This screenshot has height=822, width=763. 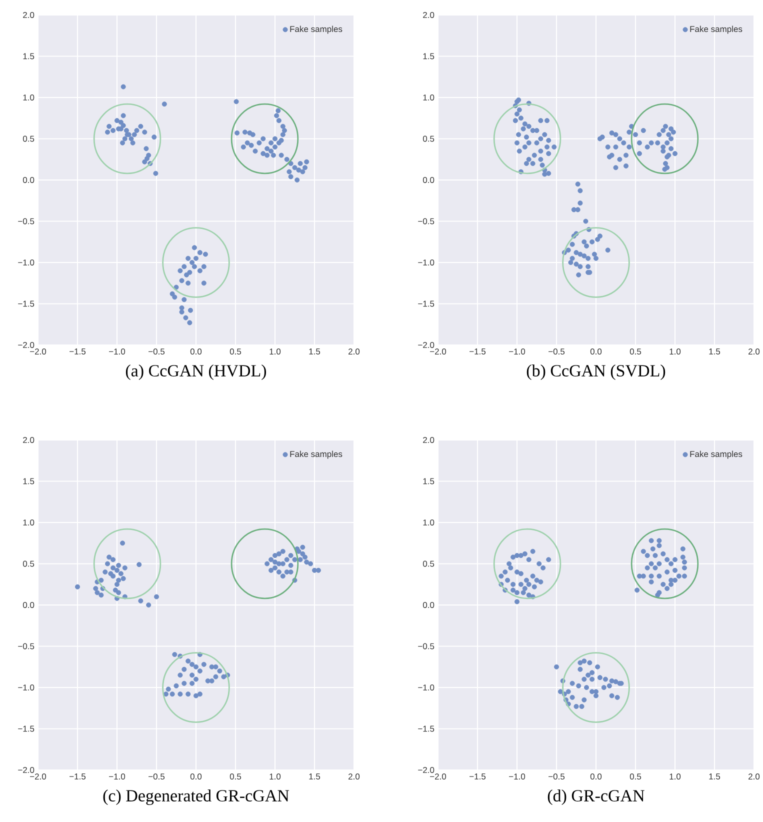 I want to click on text: (b) CcGAN (SVDL), so click(x=595, y=372).